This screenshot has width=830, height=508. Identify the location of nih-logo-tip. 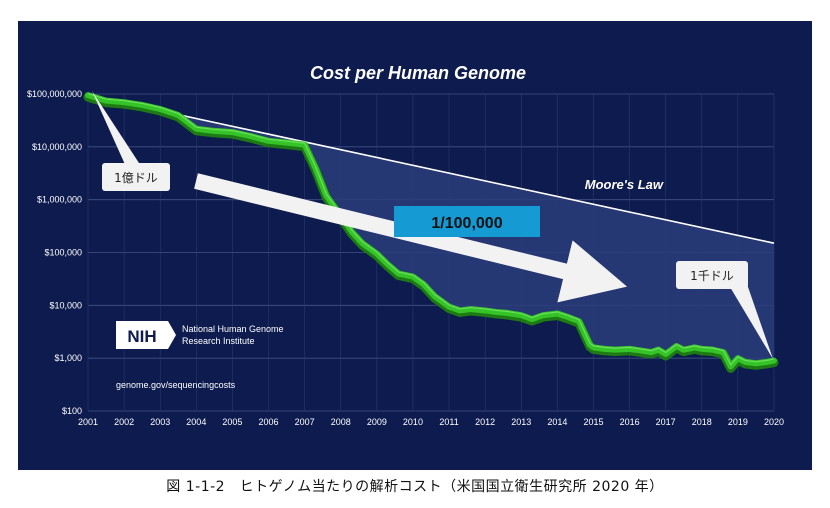
(172, 335).